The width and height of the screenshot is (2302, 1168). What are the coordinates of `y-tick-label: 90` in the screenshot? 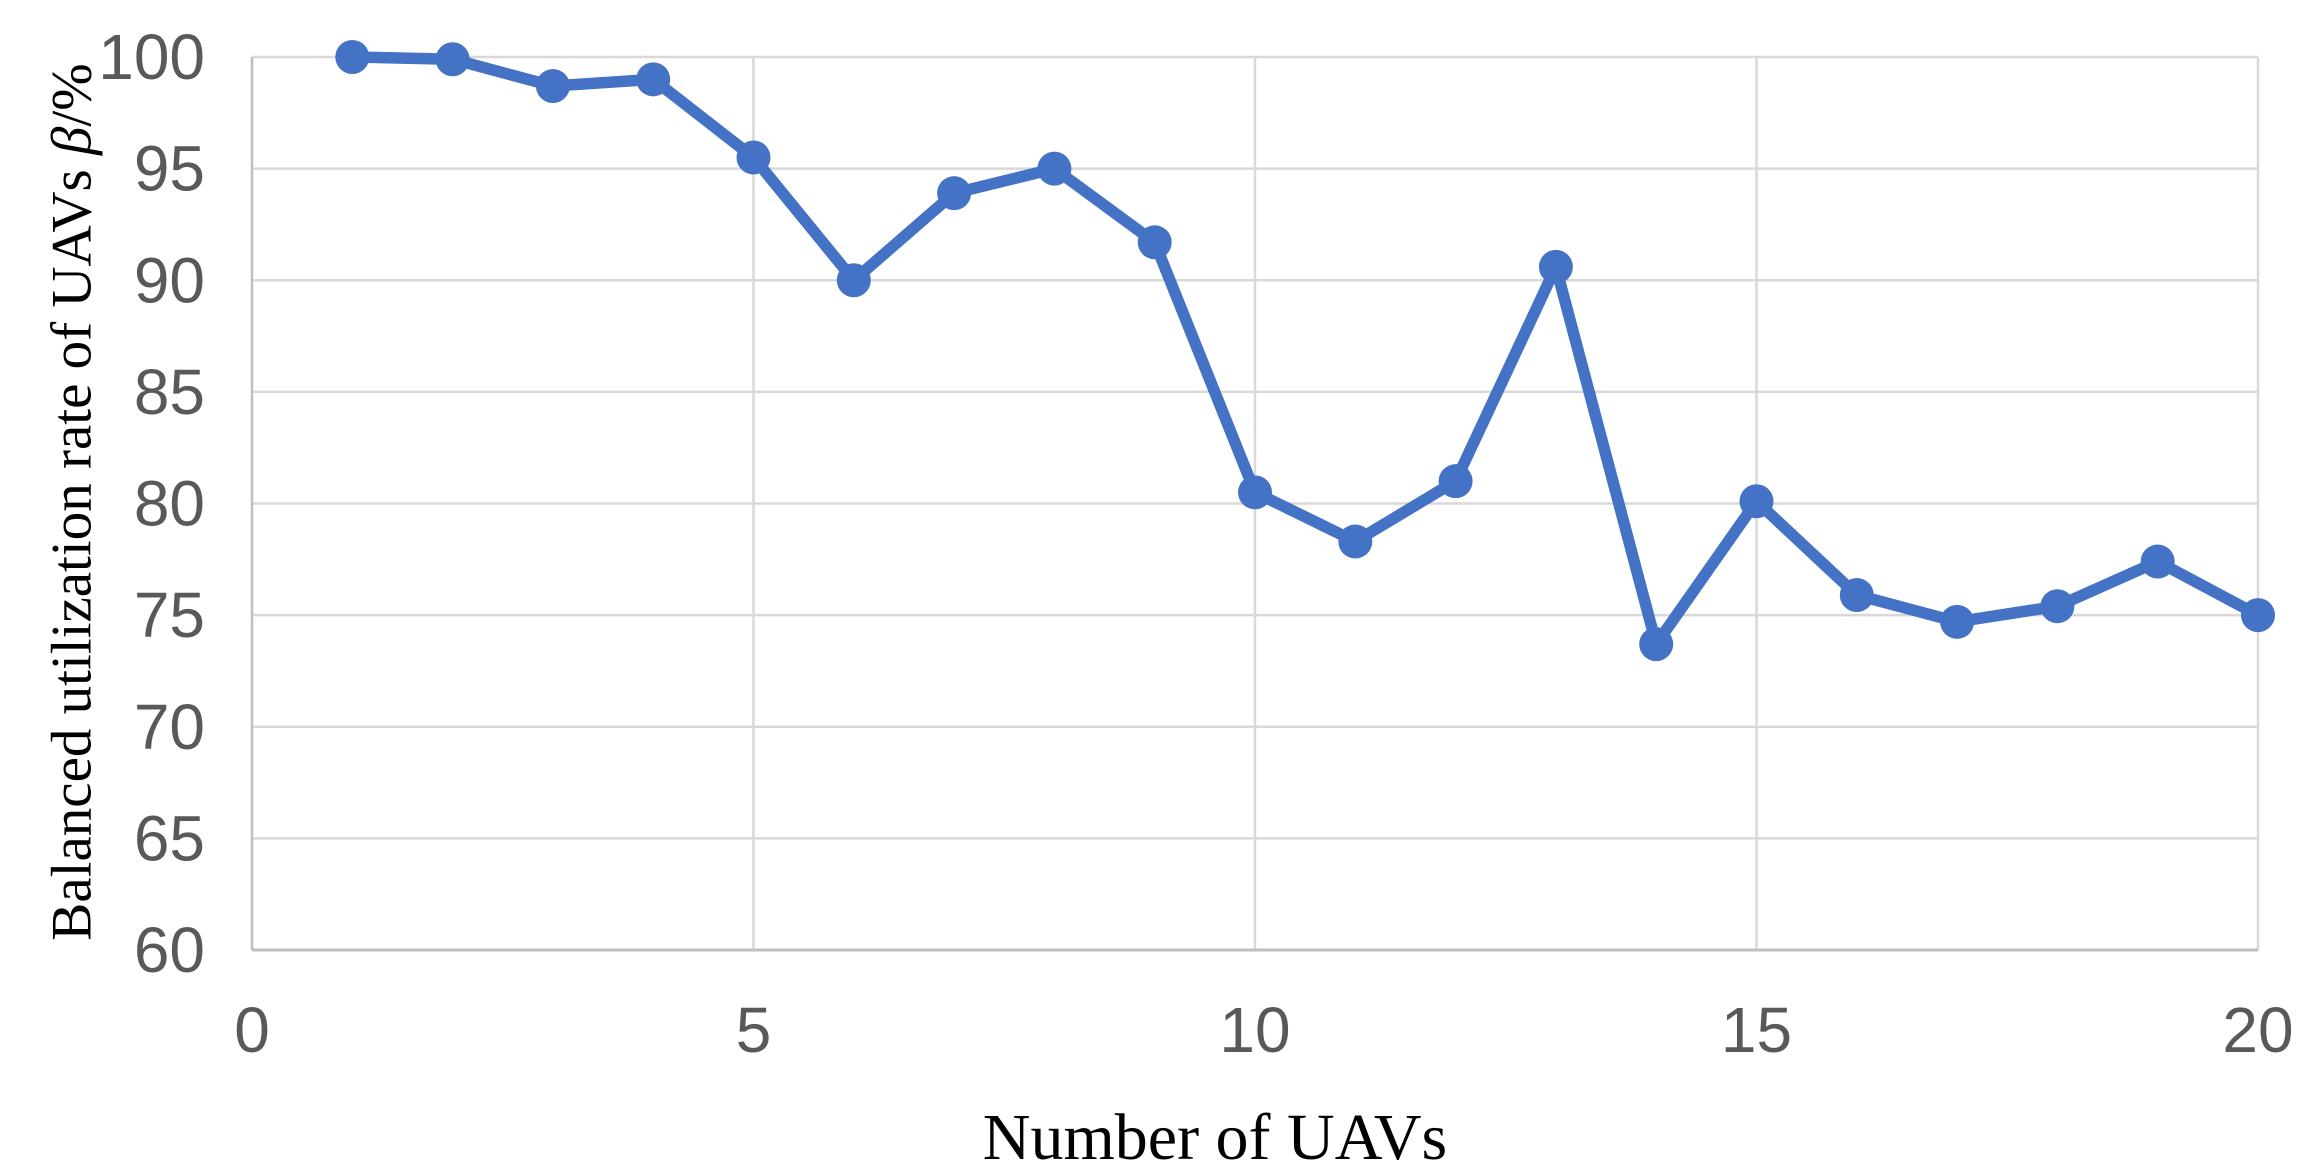 It's located at (169, 280).